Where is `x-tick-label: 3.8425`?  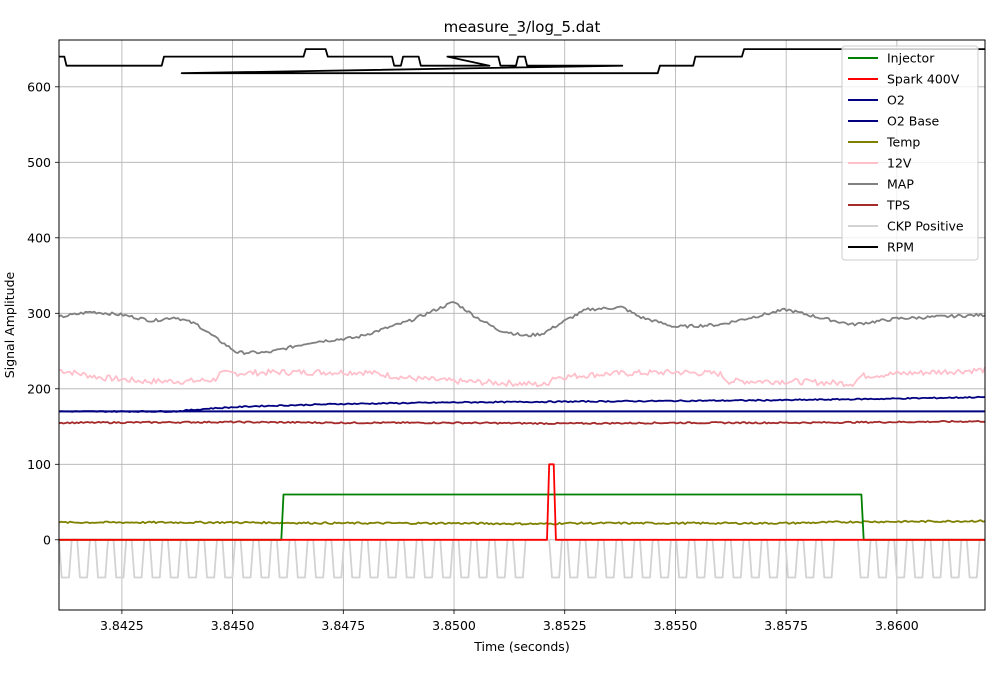 x-tick-label: 3.8425 is located at coordinates (122, 625).